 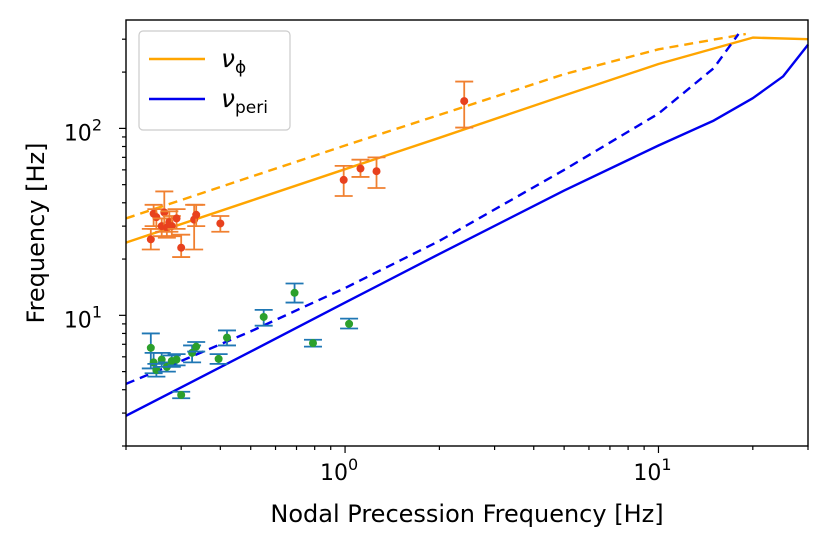 I want to click on legend-label: νϕ, so click(x=233, y=61).